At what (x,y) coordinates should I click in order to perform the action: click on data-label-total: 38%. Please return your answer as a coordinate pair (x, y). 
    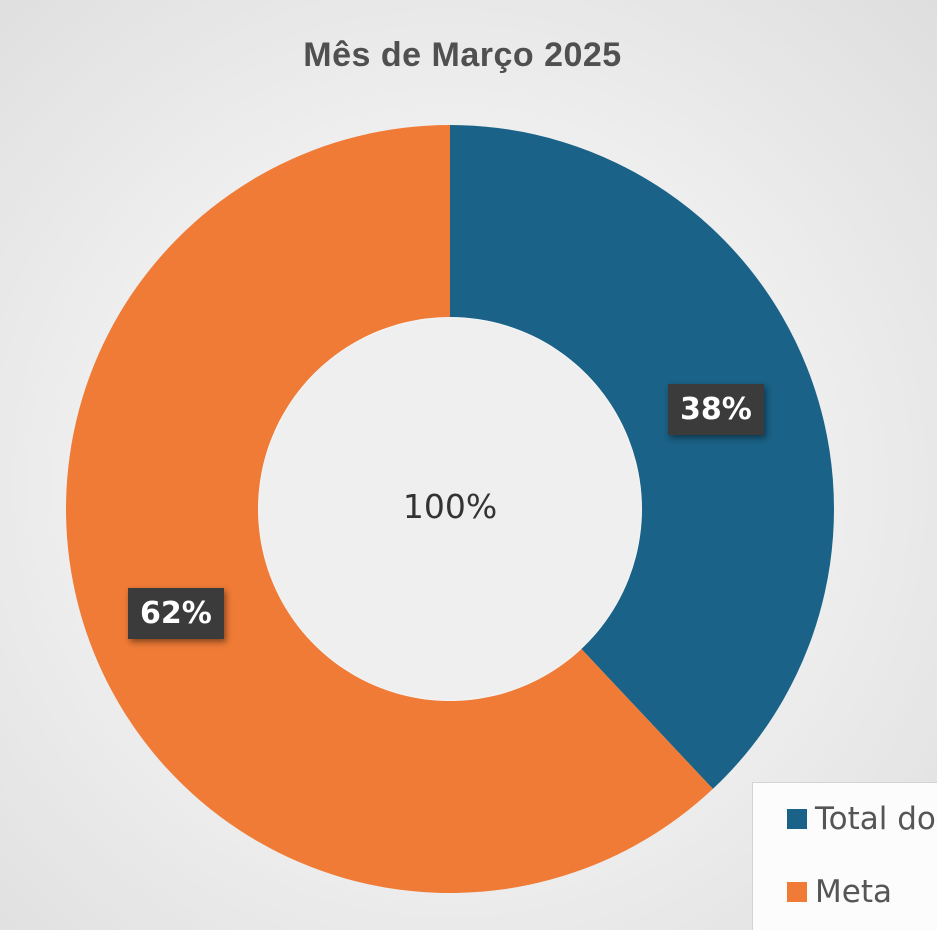
    Looking at the image, I should click on (716, 409).